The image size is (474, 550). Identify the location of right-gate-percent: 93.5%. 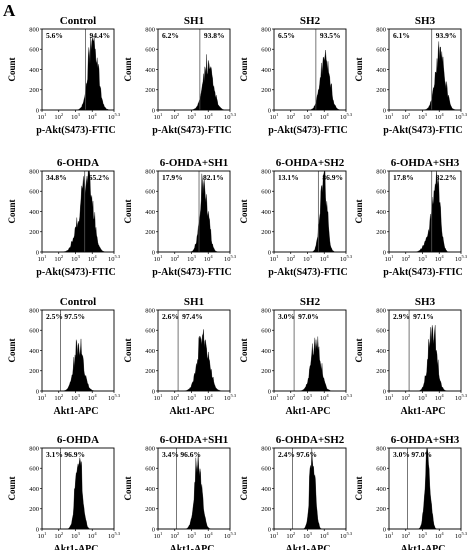
(330, 35).